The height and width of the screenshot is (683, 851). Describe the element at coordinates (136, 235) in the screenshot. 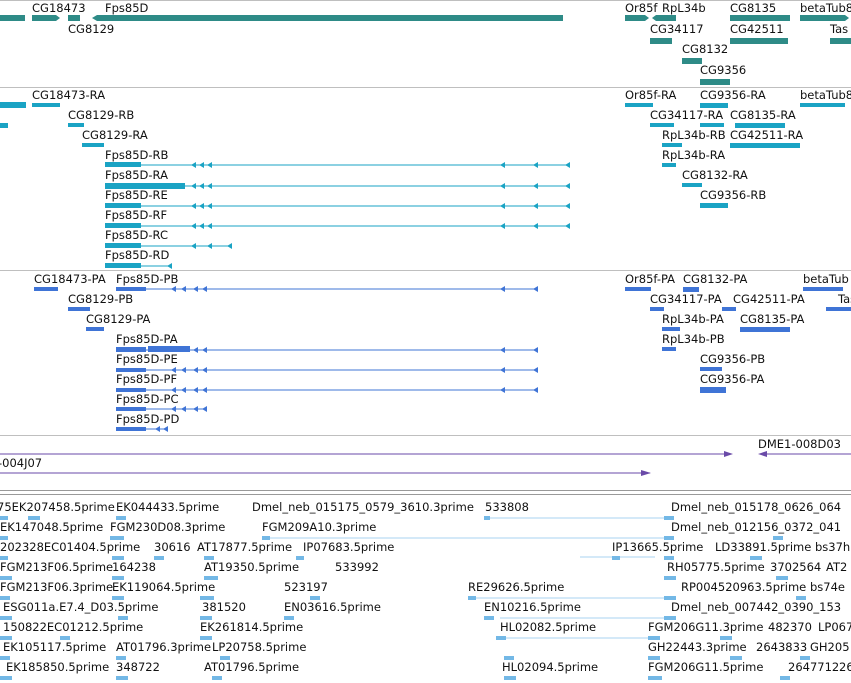

I see `transcript-label: Fps85D-RC` at that location.